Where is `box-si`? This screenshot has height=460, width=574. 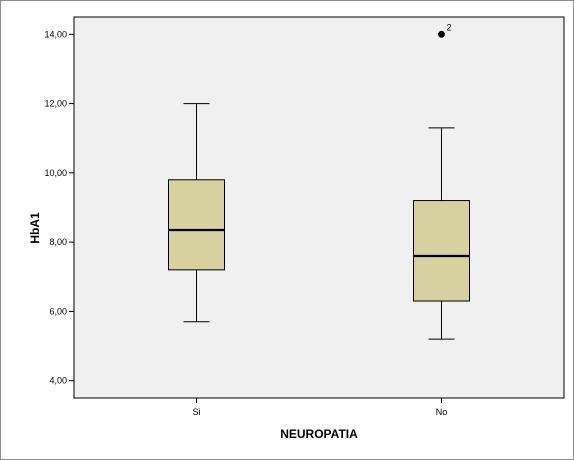
box-si is located at coordinates (196, 213).